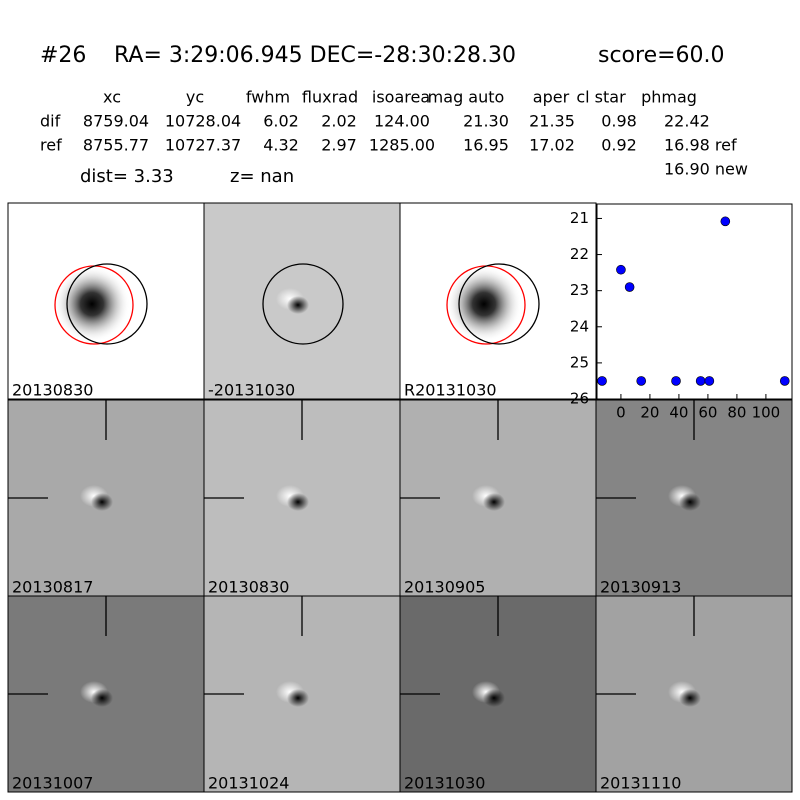 This screenshot has height=800, width=800. I want to click on column-header: fwhm, so click(268, 97).